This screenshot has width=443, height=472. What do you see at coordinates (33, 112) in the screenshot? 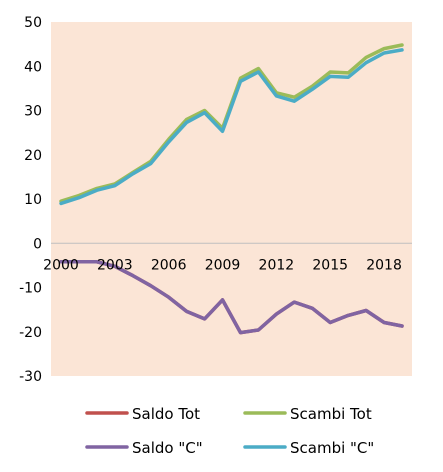
I see `y-tick-label: 30` at bounding box center [33, 112].